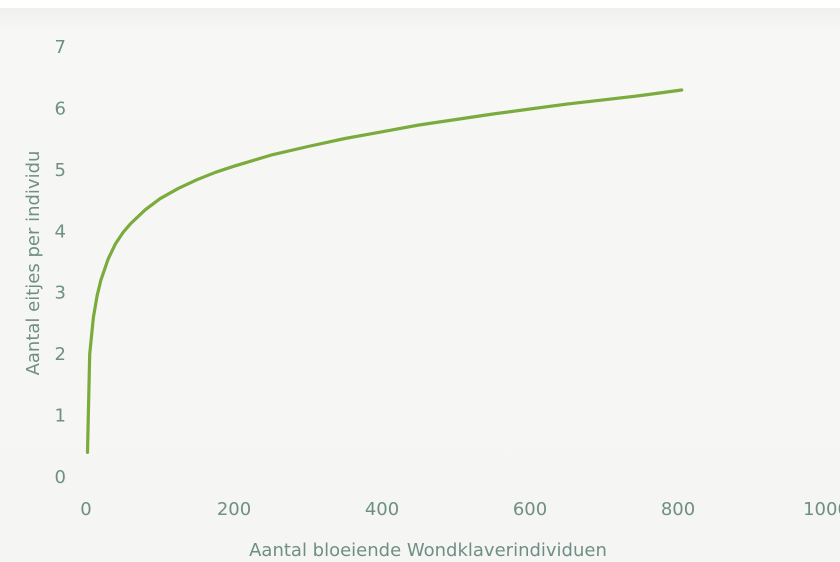  Describe the element at coordinates (60, 262) in the screenshot. I see `y-tick-labels: 0 1 2 3 4 5 6 7` at that location.